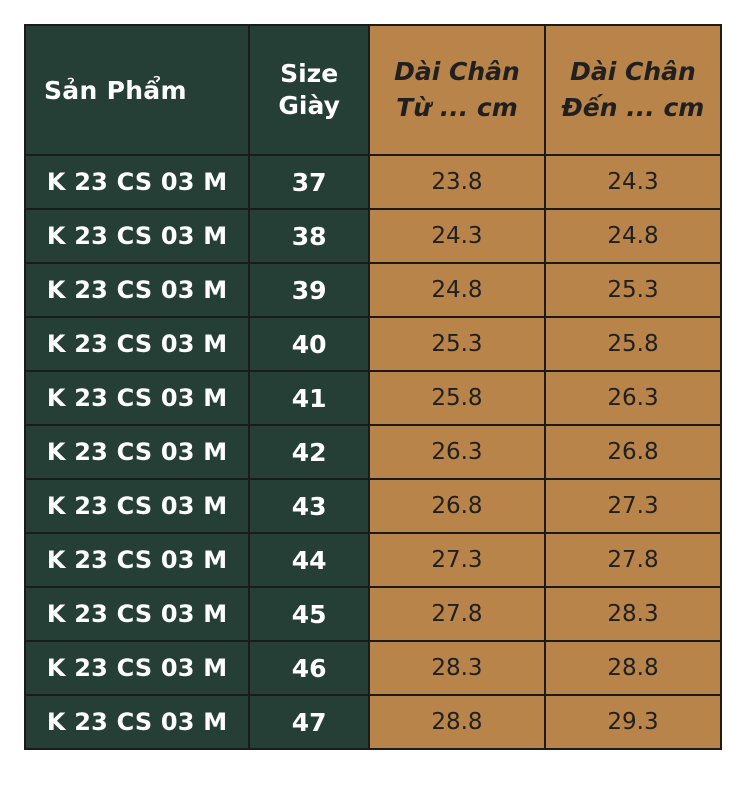 Image resolution: width=746 pixels, height=798 pixels. Describe the element at coordinates (456, 722) in the screenshot. I see `length-from-cell: 28.8` at that location.